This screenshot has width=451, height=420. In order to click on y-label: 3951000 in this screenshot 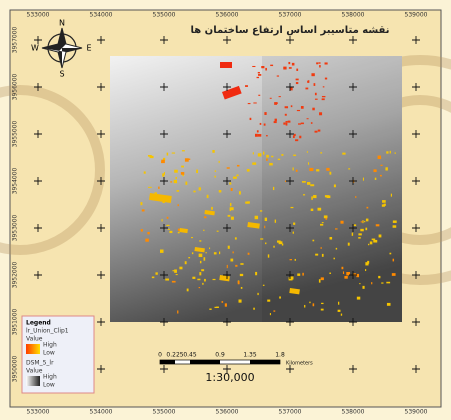, I will do `click(15, 321)`.